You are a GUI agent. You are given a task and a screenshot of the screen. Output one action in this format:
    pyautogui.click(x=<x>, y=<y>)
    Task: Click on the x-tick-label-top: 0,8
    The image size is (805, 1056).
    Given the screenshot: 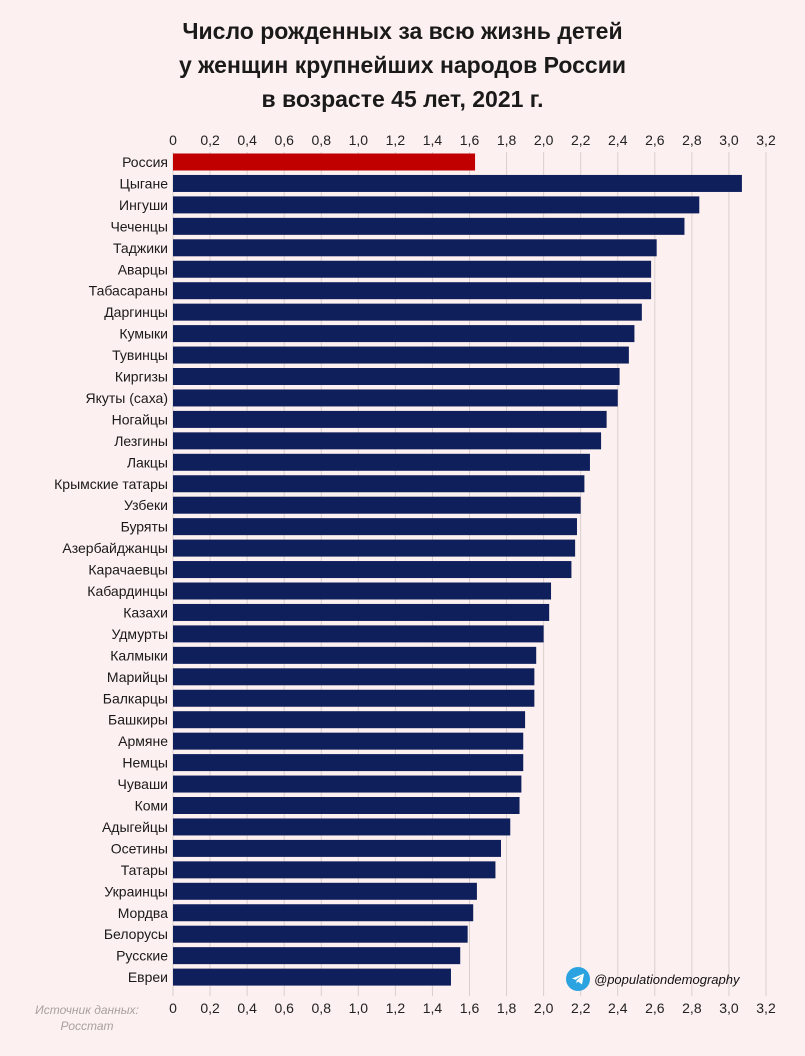 What is the action you would take?
    pyautogui.click(x=322, y=140)
    